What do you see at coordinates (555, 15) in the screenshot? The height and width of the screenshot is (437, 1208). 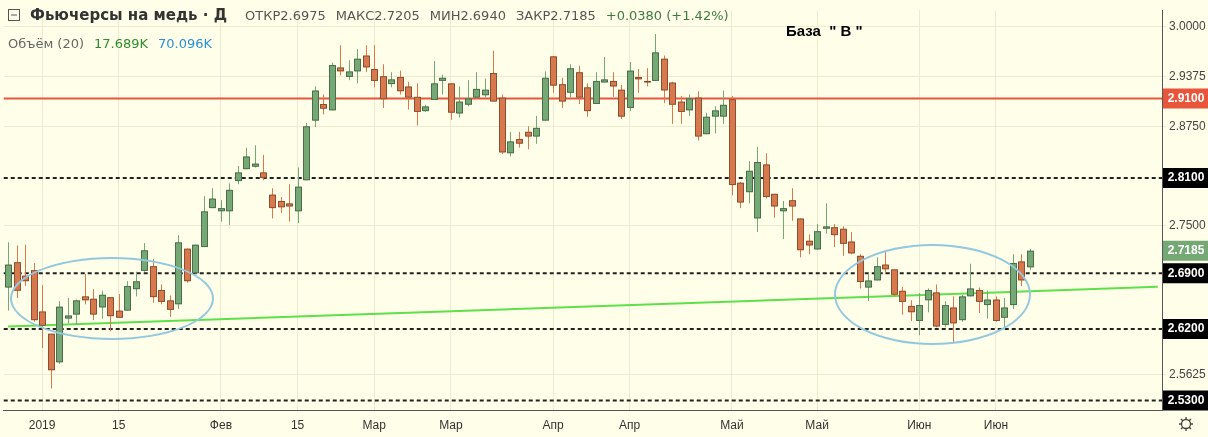 I see `annotation: ЗАКР2.7185` at bounding box center [555, 15].